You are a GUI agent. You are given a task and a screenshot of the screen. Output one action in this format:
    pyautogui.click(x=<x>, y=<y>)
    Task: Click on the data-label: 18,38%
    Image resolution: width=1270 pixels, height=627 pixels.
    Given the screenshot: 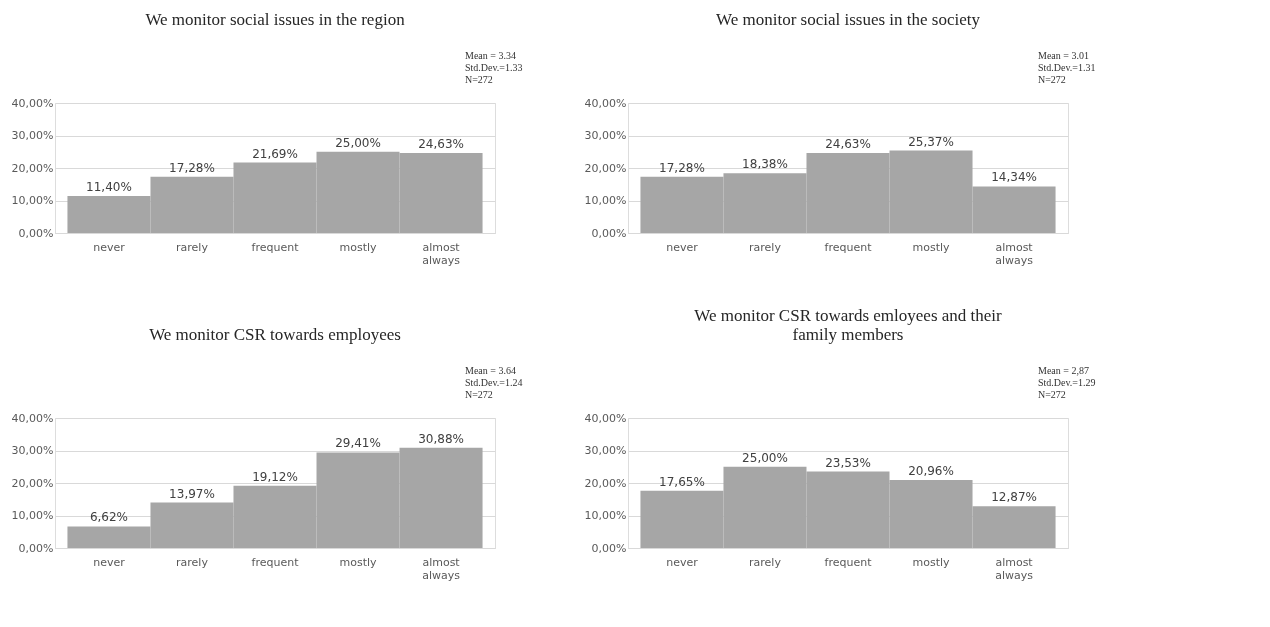 What is the action you would take?
    pyautogui.click(x=765, y=164)
    